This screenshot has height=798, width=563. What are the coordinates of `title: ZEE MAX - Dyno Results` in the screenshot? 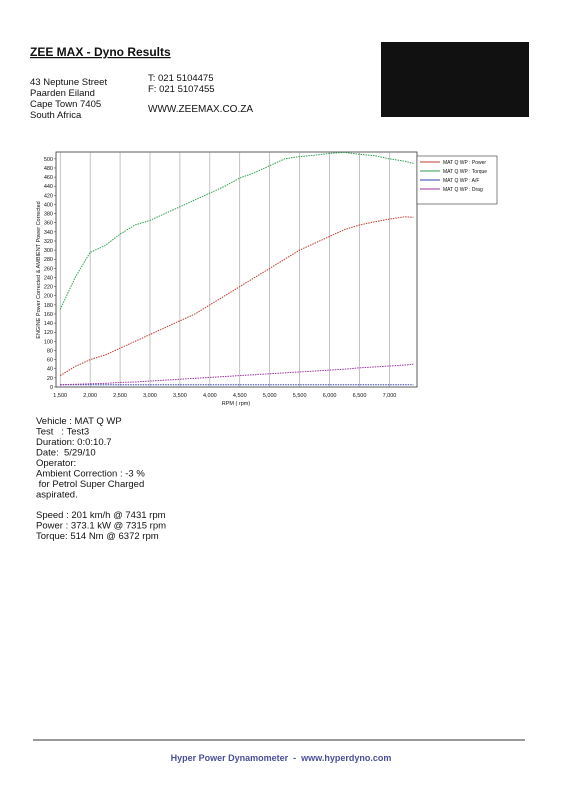 It's located at (100, 52).